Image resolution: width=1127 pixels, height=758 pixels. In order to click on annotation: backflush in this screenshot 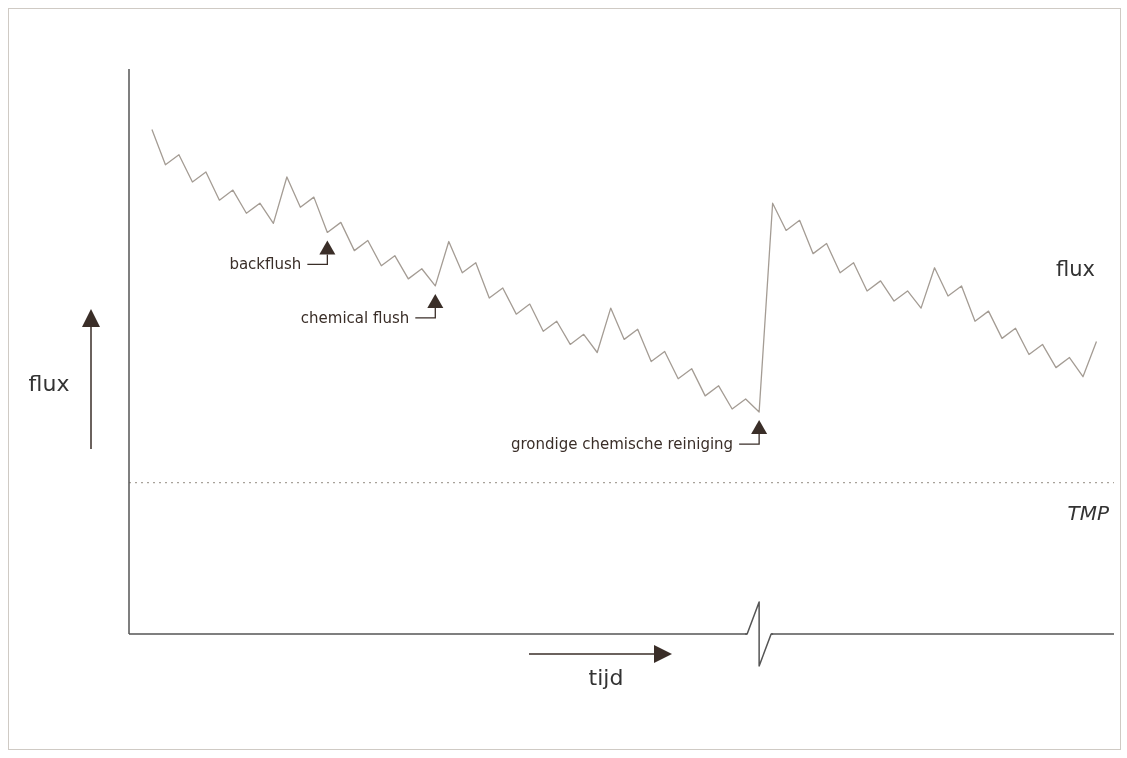, I will do `click(265, 264)`.